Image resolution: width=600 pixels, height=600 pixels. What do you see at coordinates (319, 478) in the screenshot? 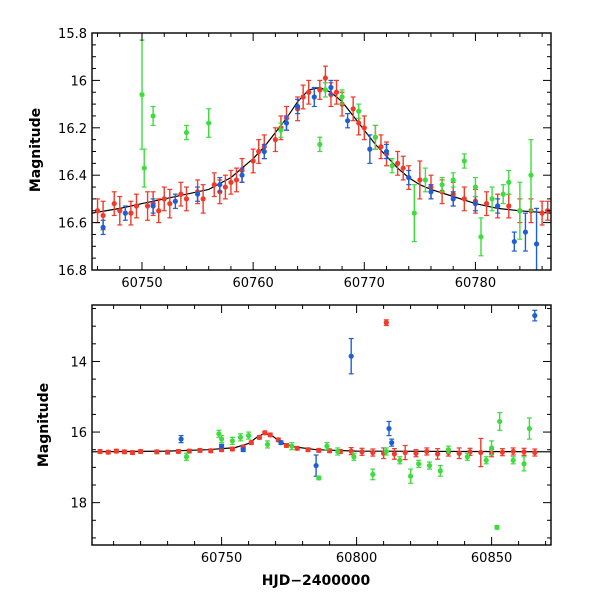
I see `series-green` at bounding box center [319, 478].